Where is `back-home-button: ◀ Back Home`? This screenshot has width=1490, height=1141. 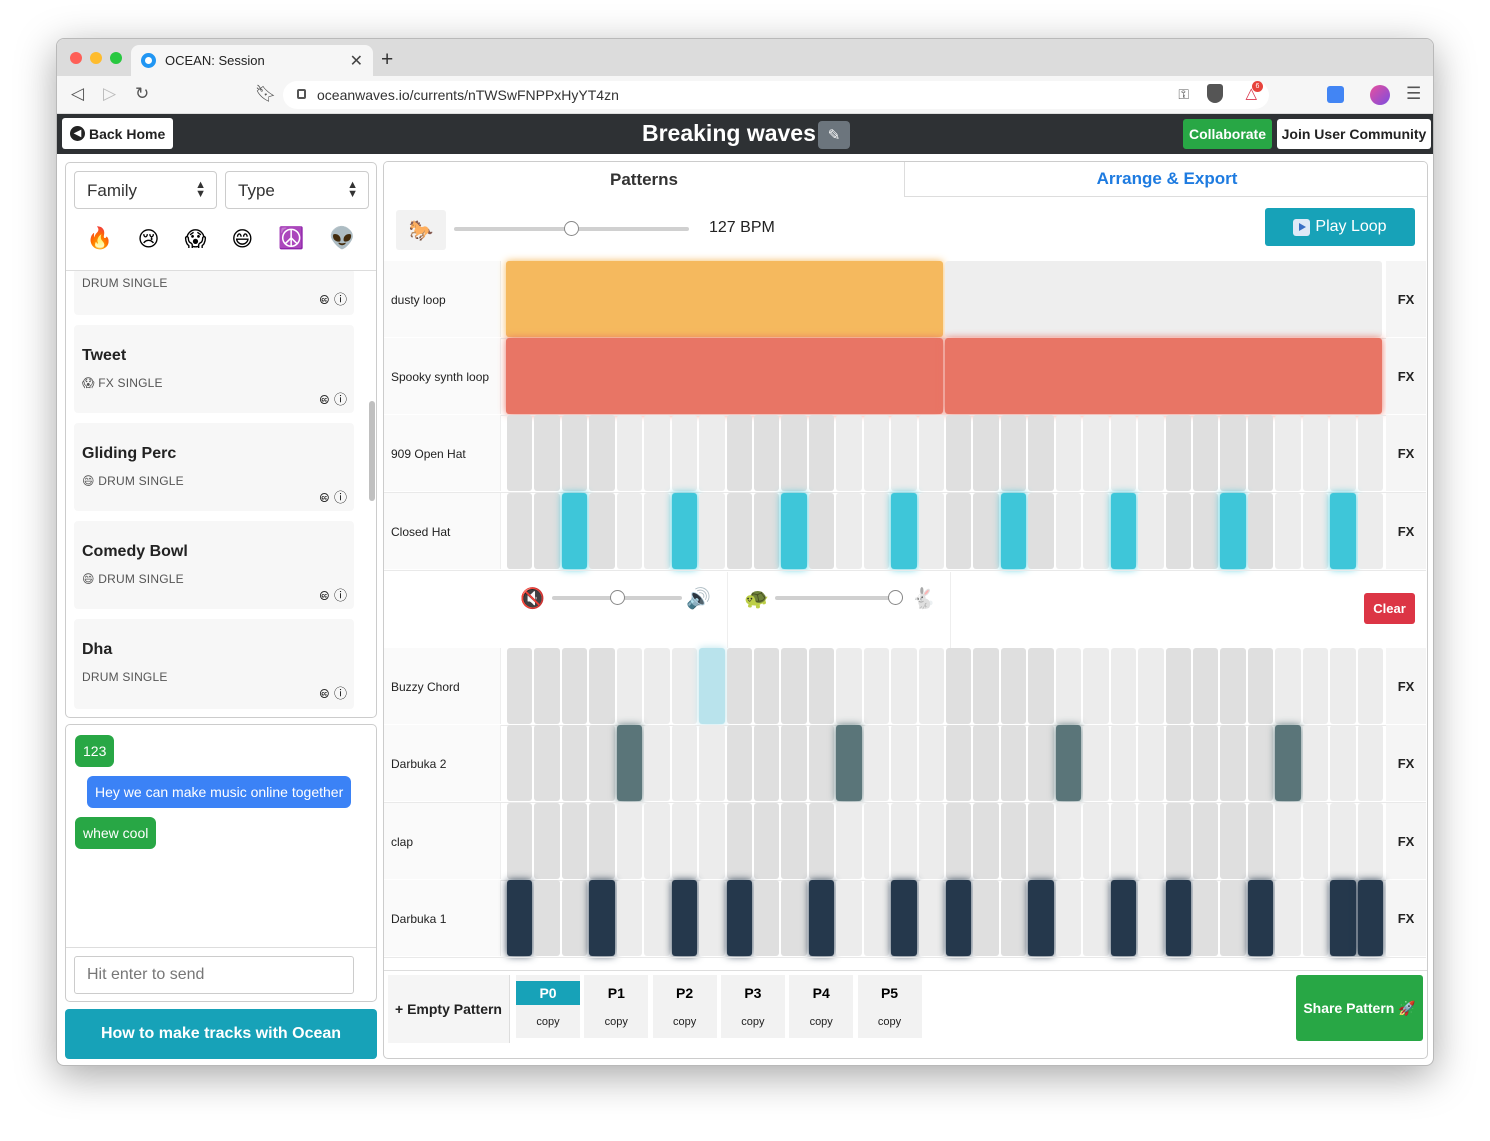 back-home-button: ◀ Back Home is located at coordinates (118, 133).